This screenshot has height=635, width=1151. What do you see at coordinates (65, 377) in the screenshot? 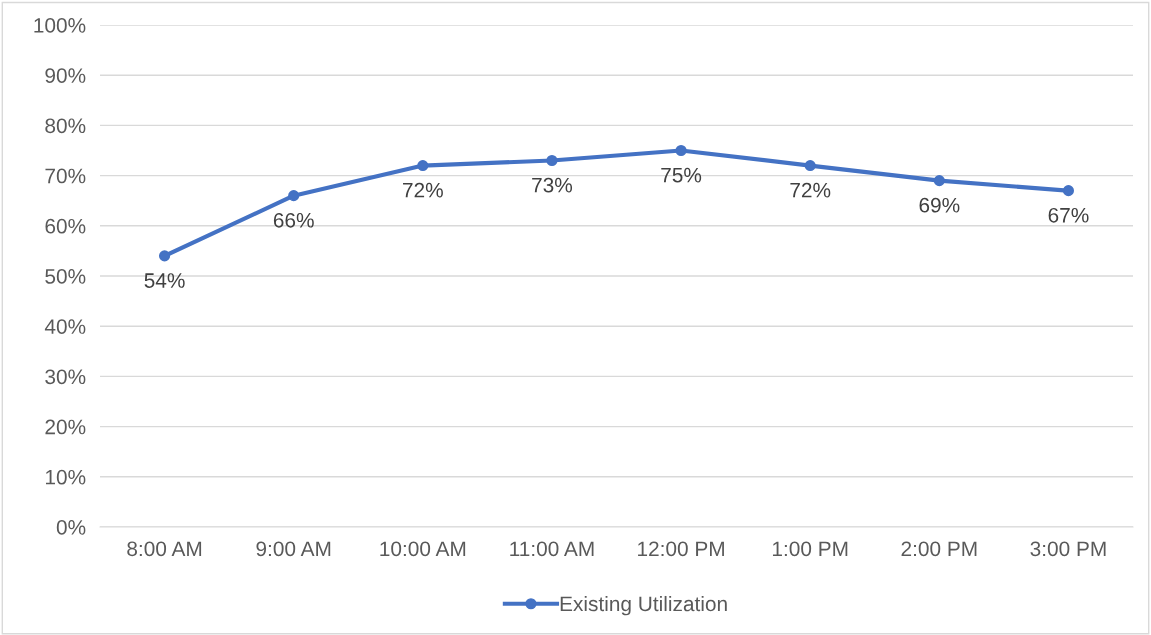
I see `y-tick-label: 30%` at bounding box center [65, 377].